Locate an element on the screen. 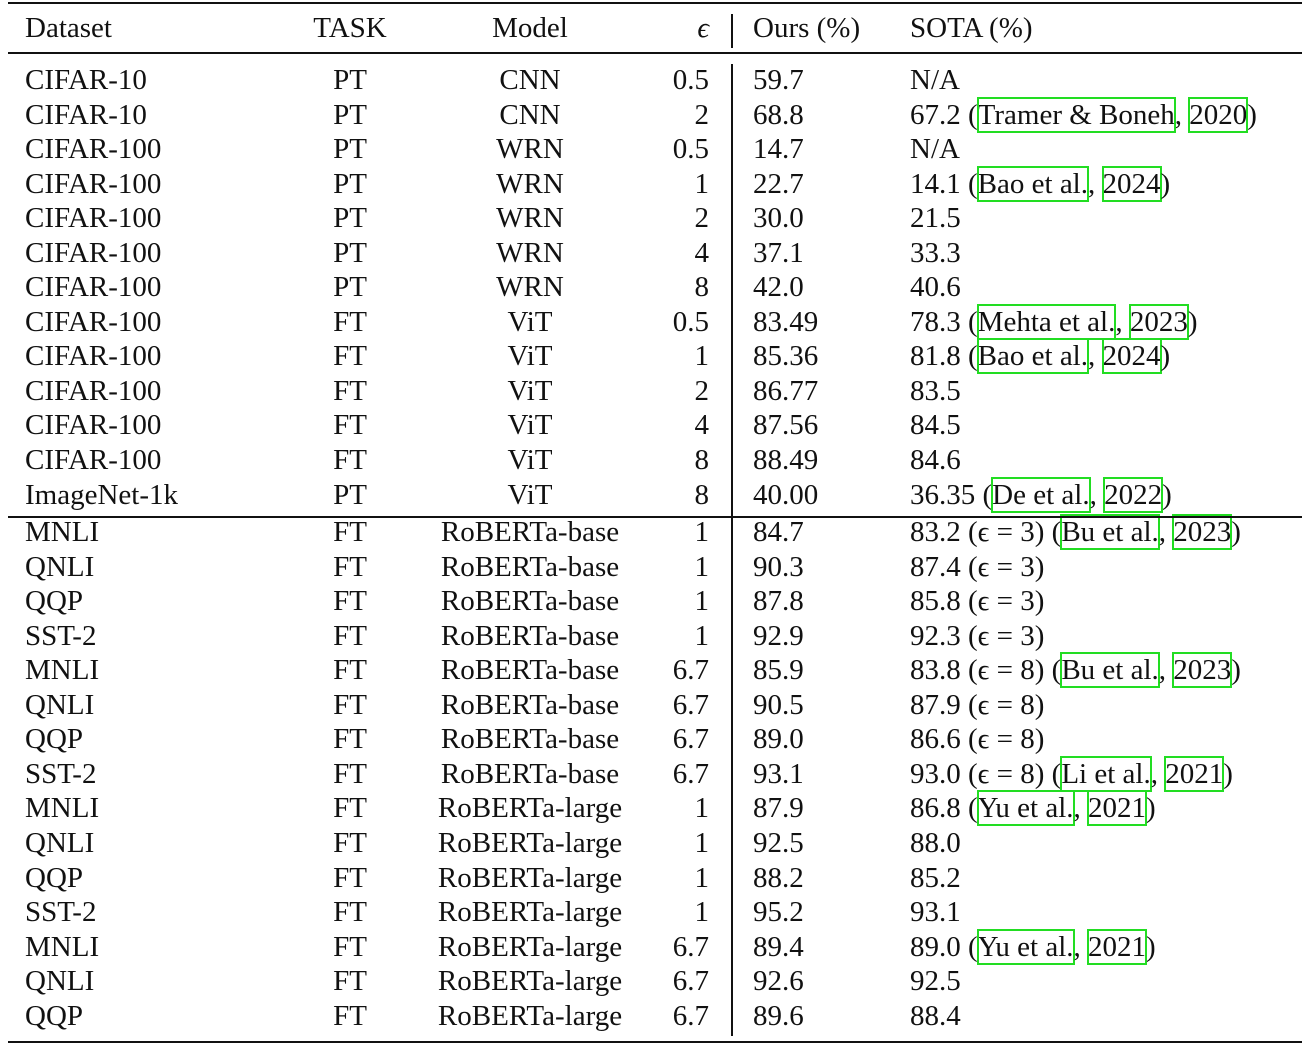 Image resolution: width=1308 pixels, height=1047 pixels. sota-value: 83.2 is located at coordinates (935, 532).